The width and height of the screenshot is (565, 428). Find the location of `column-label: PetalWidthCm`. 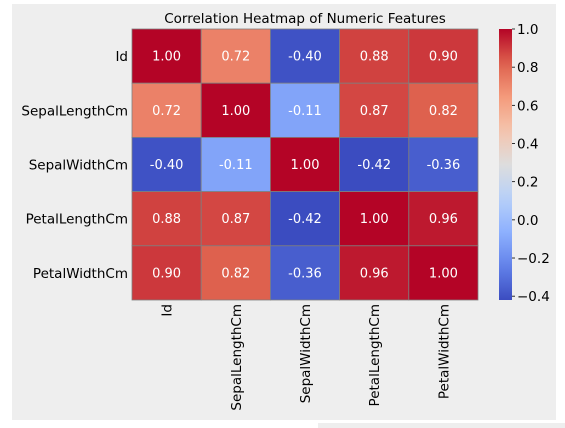

column-label: PetalWidthCm is located at coordinates (444, 351).